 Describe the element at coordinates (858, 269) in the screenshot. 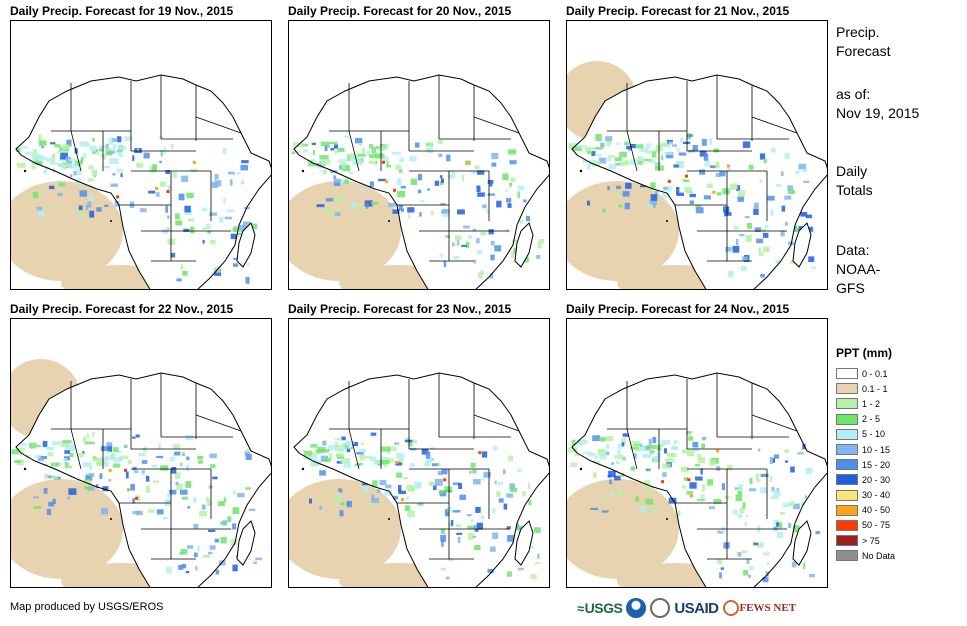

I see `data-line: NOAA-` at that location.